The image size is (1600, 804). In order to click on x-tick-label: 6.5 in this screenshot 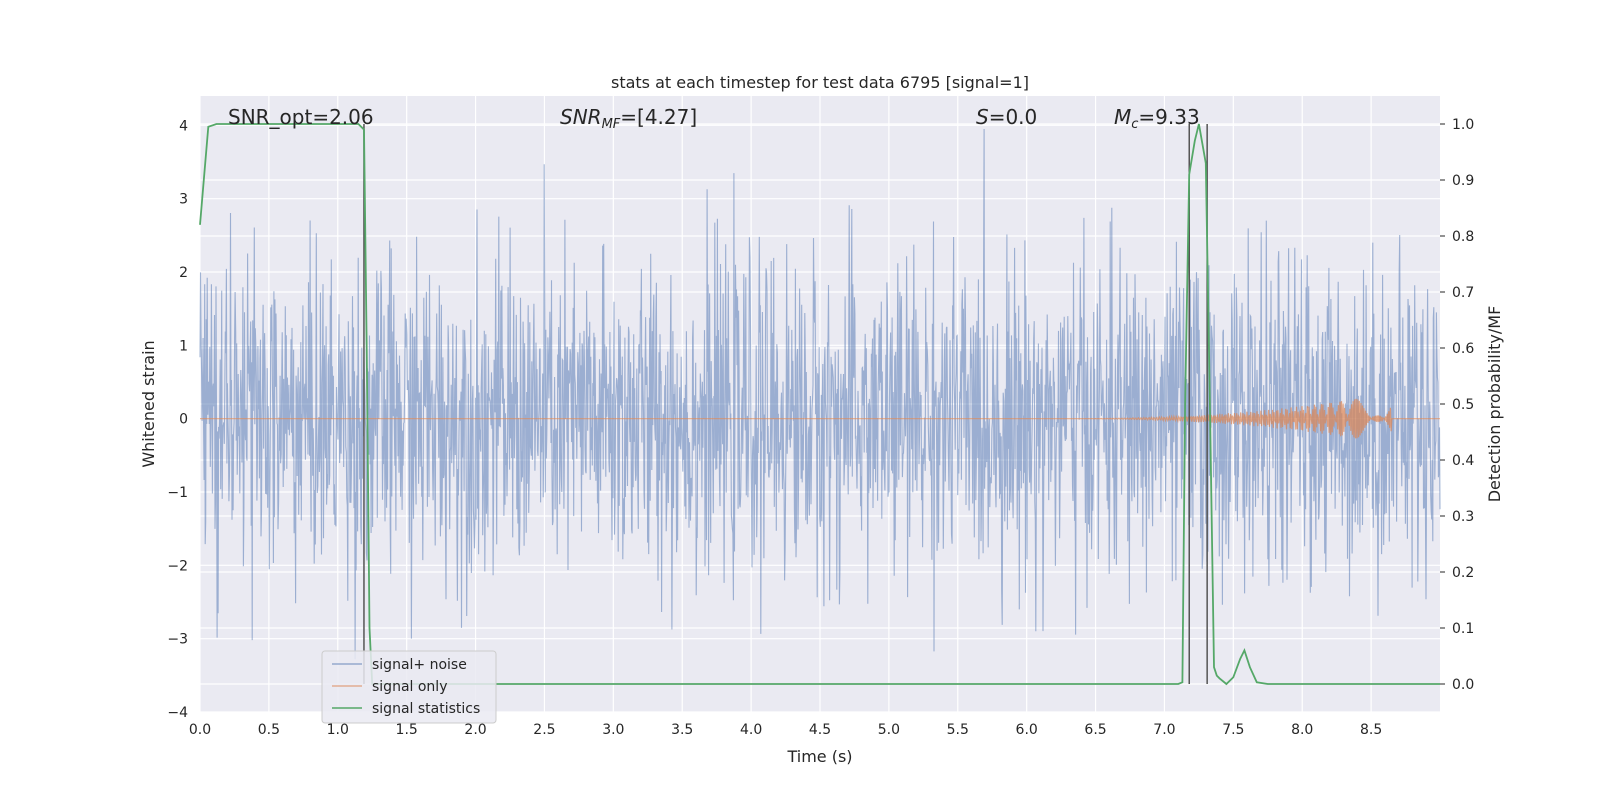, I will do `click(1095, 730)`.